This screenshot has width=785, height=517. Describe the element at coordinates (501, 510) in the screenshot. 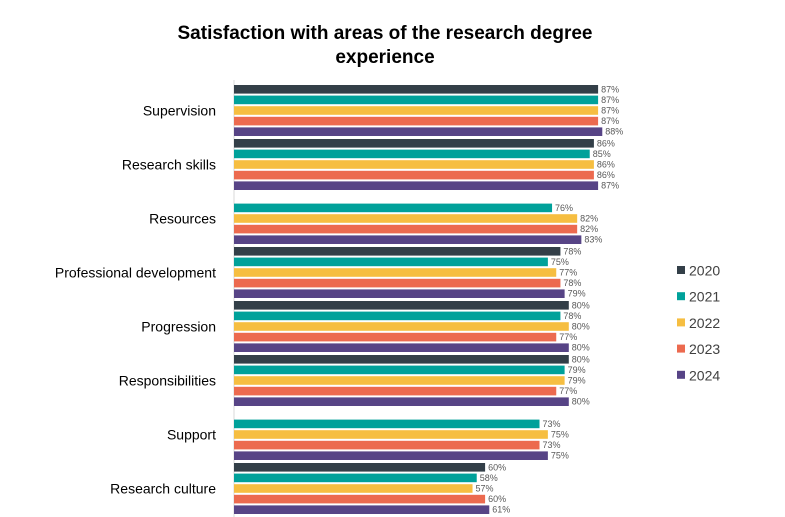

I see `data-label: 61%` at that location.